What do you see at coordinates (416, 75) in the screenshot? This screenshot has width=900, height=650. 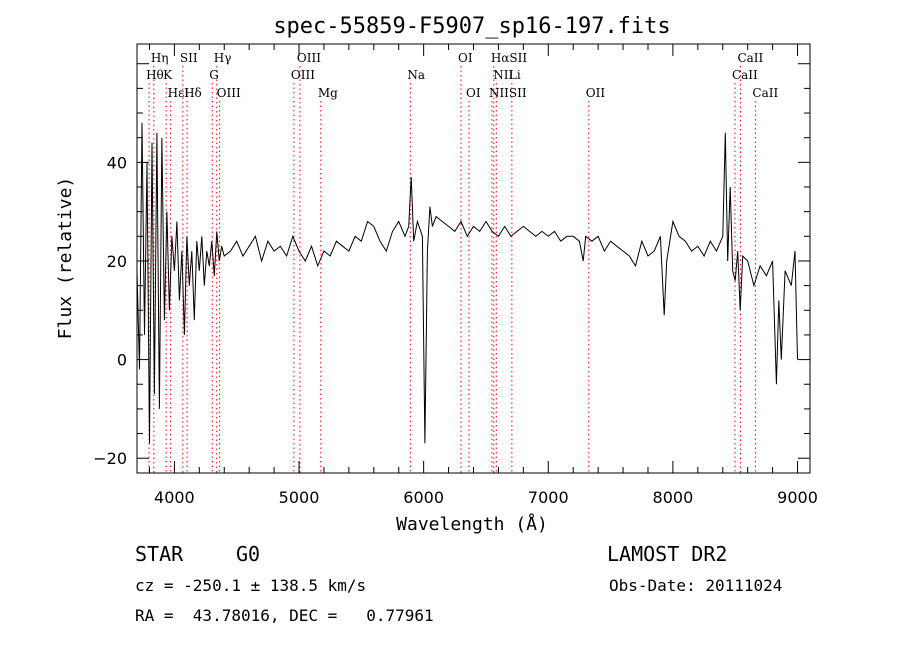 I see `line-label-12: Na` at bounding box center [416, 75].